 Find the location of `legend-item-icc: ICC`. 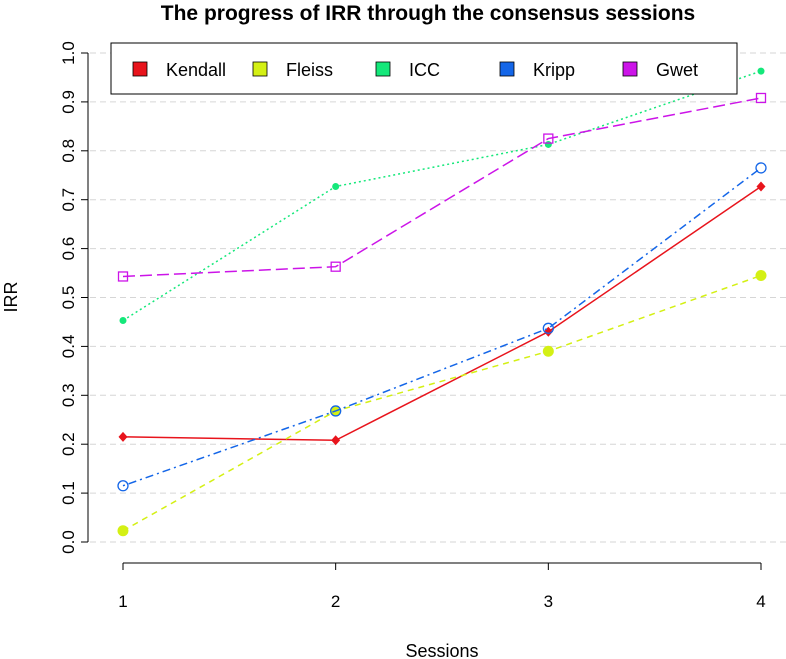

legend-item-icc: ICC is located at coordinates (407, 70).